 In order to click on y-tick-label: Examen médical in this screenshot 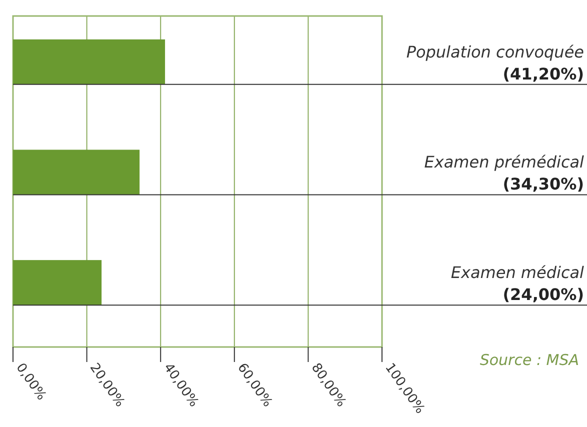, I will do `click(517, 272)`.